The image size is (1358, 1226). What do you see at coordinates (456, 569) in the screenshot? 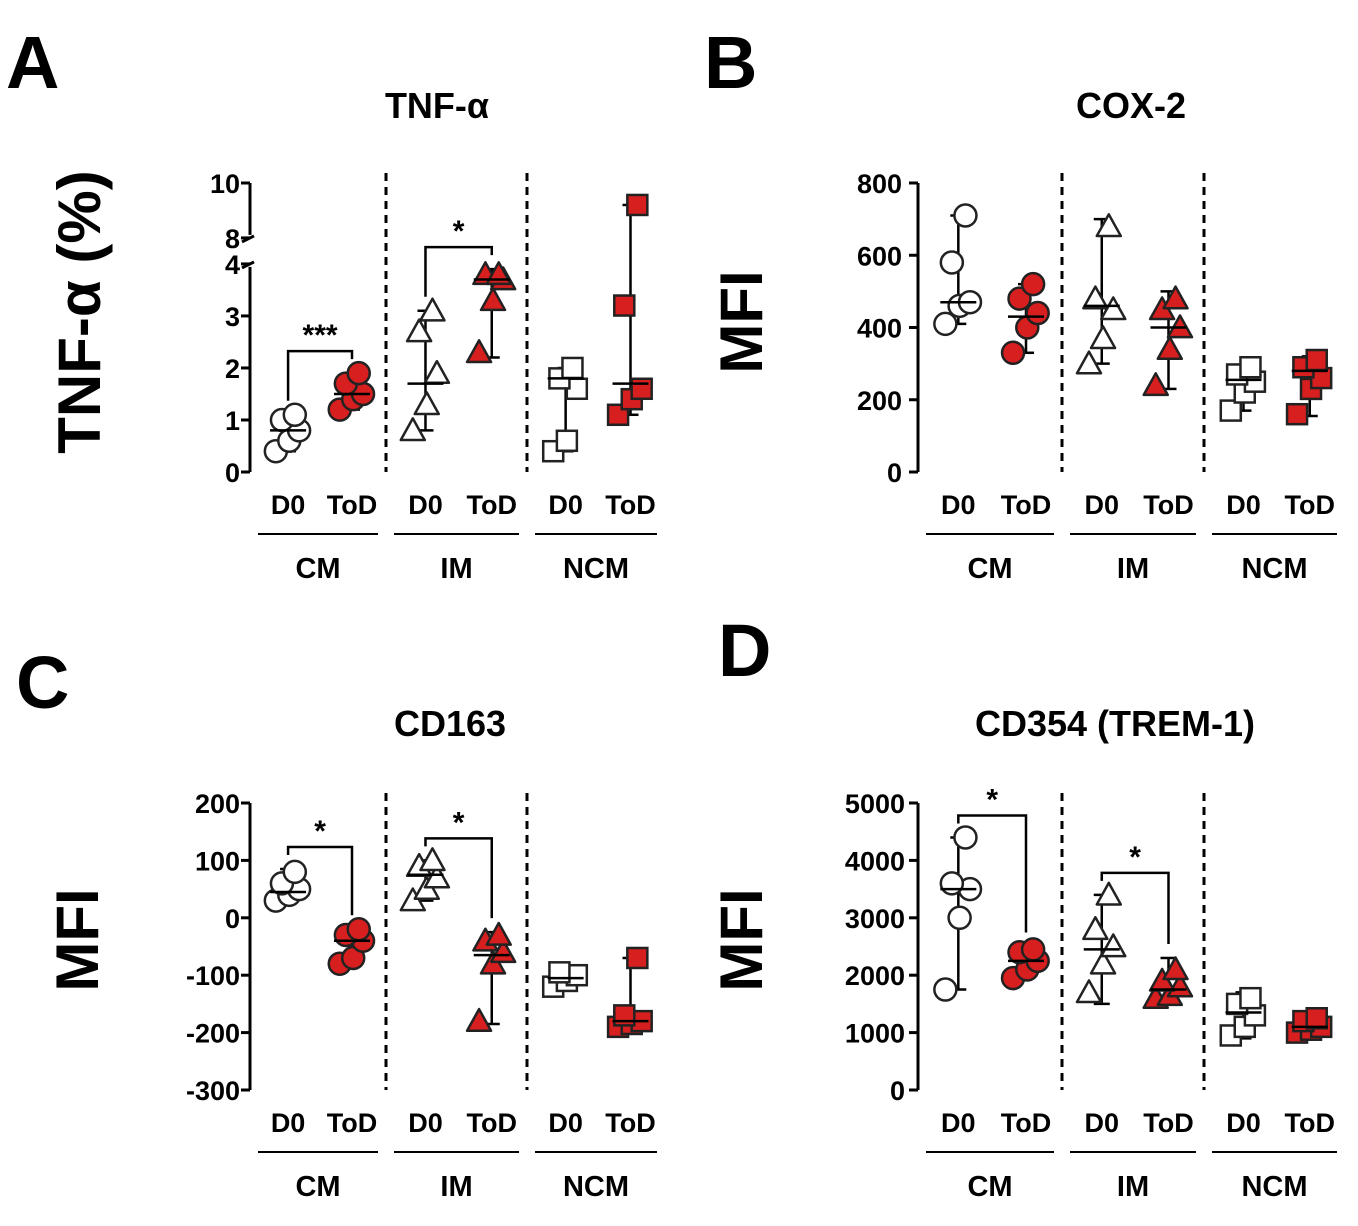
I see `panel-a-group-label: IM` at bounding box center [456, 569].